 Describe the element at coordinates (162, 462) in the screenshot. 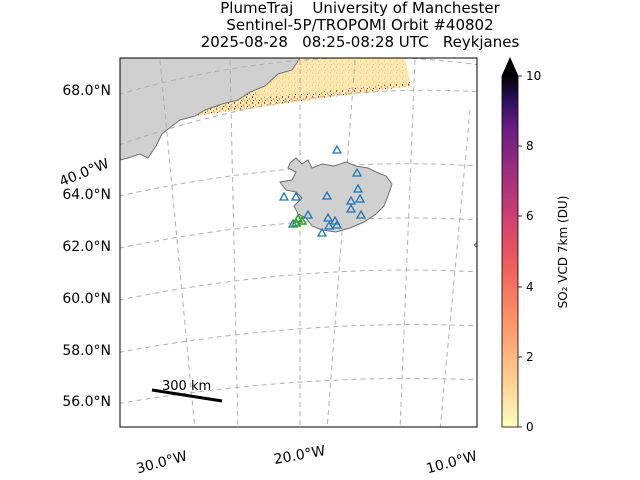

I see `lon-label-30w: 30.0°W` at that location.